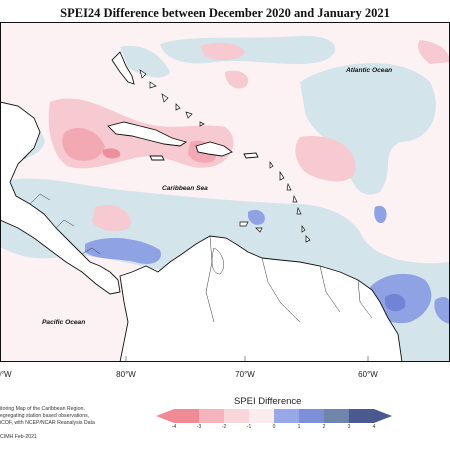  Describe the element at coordinates (112, 153) in the screenshot. I see `strongest-negative-areas` at that location.